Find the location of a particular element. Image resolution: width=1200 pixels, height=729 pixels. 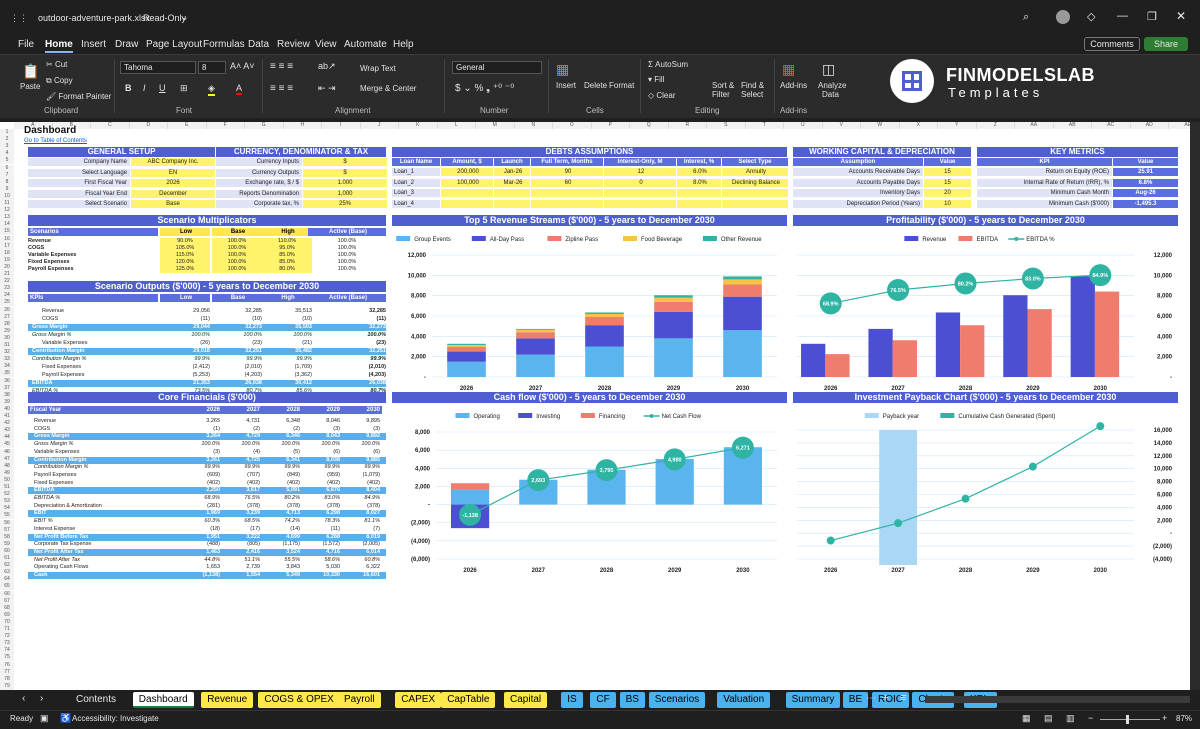

page-layout-icon: ▤ is located at coordinates (1048, 718).